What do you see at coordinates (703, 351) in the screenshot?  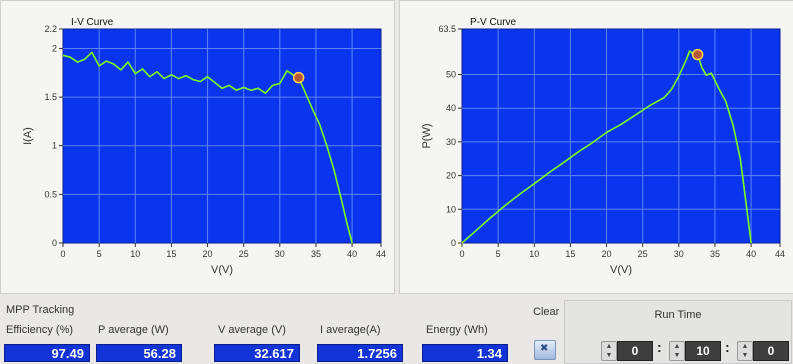 I see `minutes-value: 10` at bounding box center [703, 351].